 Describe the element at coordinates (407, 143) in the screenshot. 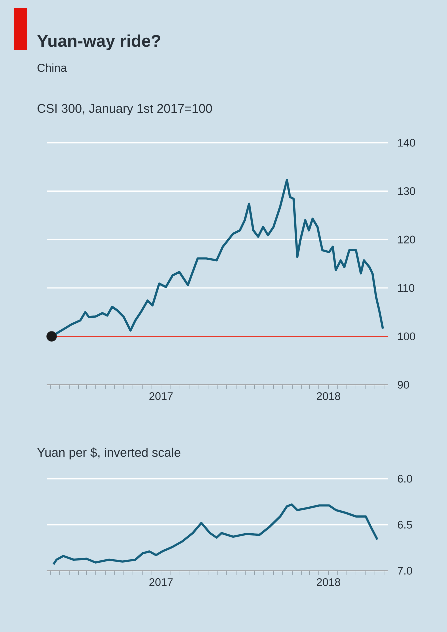

I see `y-tick-label: 140` at that location.